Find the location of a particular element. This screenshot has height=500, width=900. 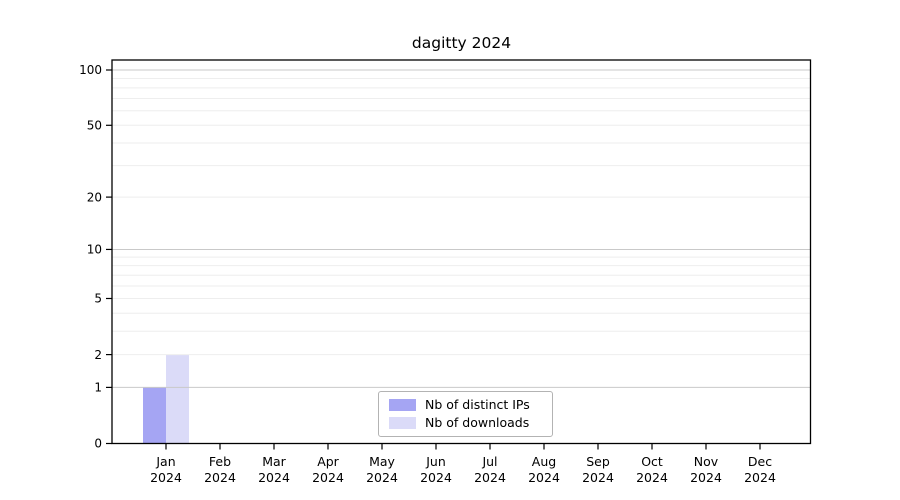

legend-label-distinct-ips: Nb of distinct IPs is located at coordinates (477, 404).